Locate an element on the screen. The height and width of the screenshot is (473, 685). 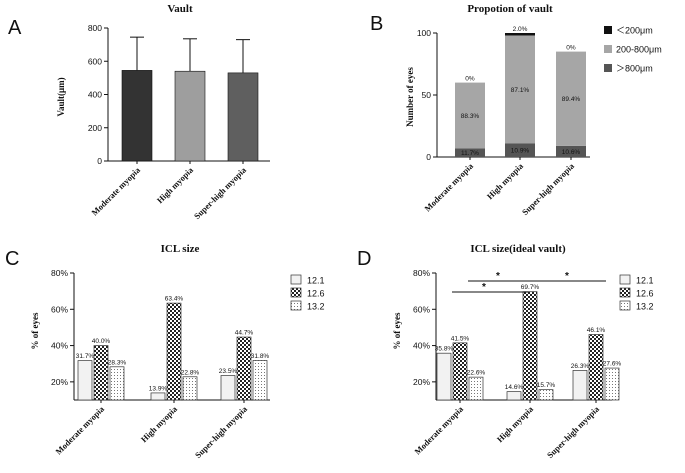
chart-b-xtick-label: Super-high myopia is located at coordinates (548, 188).